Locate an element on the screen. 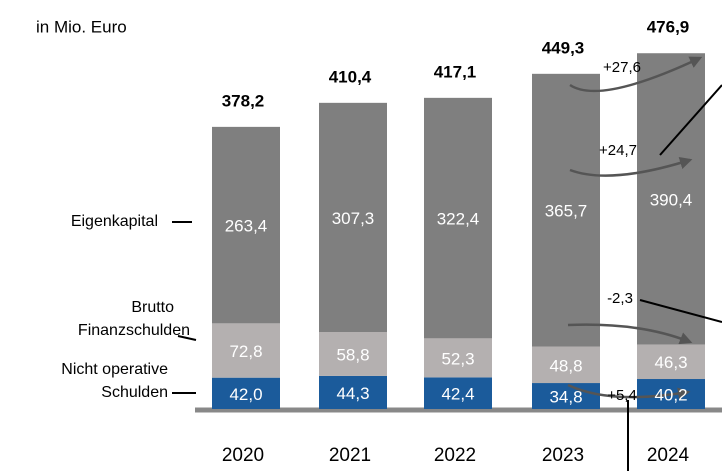 The image size is (722, 471). value-label: 42,0 is located at coordinates (245, 394).